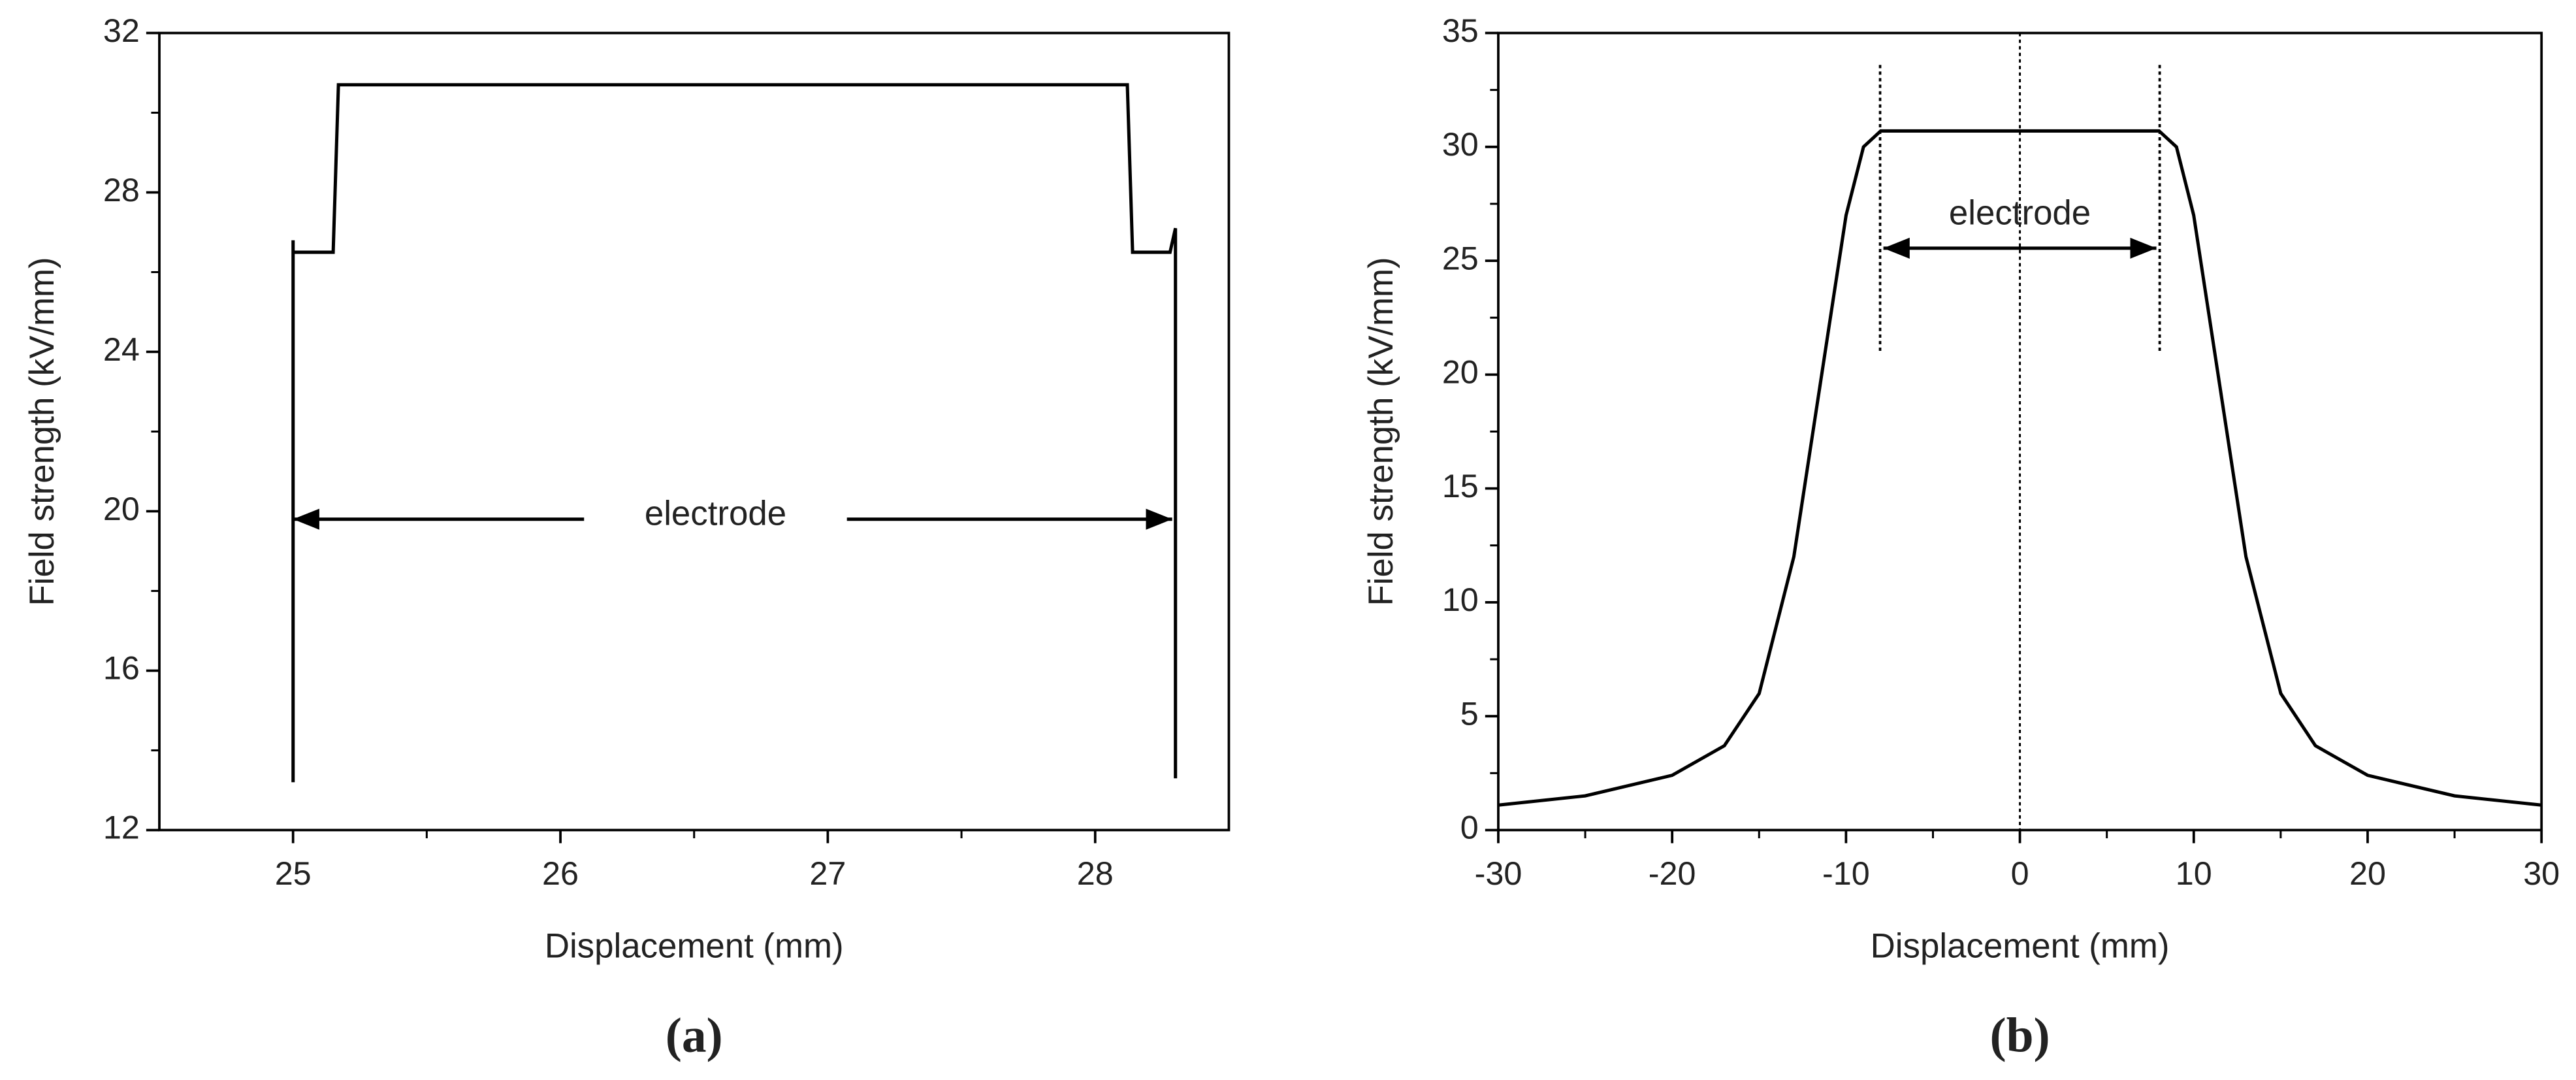 The width and height of the screenshot is (2576, 1080). Describe the element at coordinates (121, 827) in the screenshot. I see `y-tick-label: 12` at that location.